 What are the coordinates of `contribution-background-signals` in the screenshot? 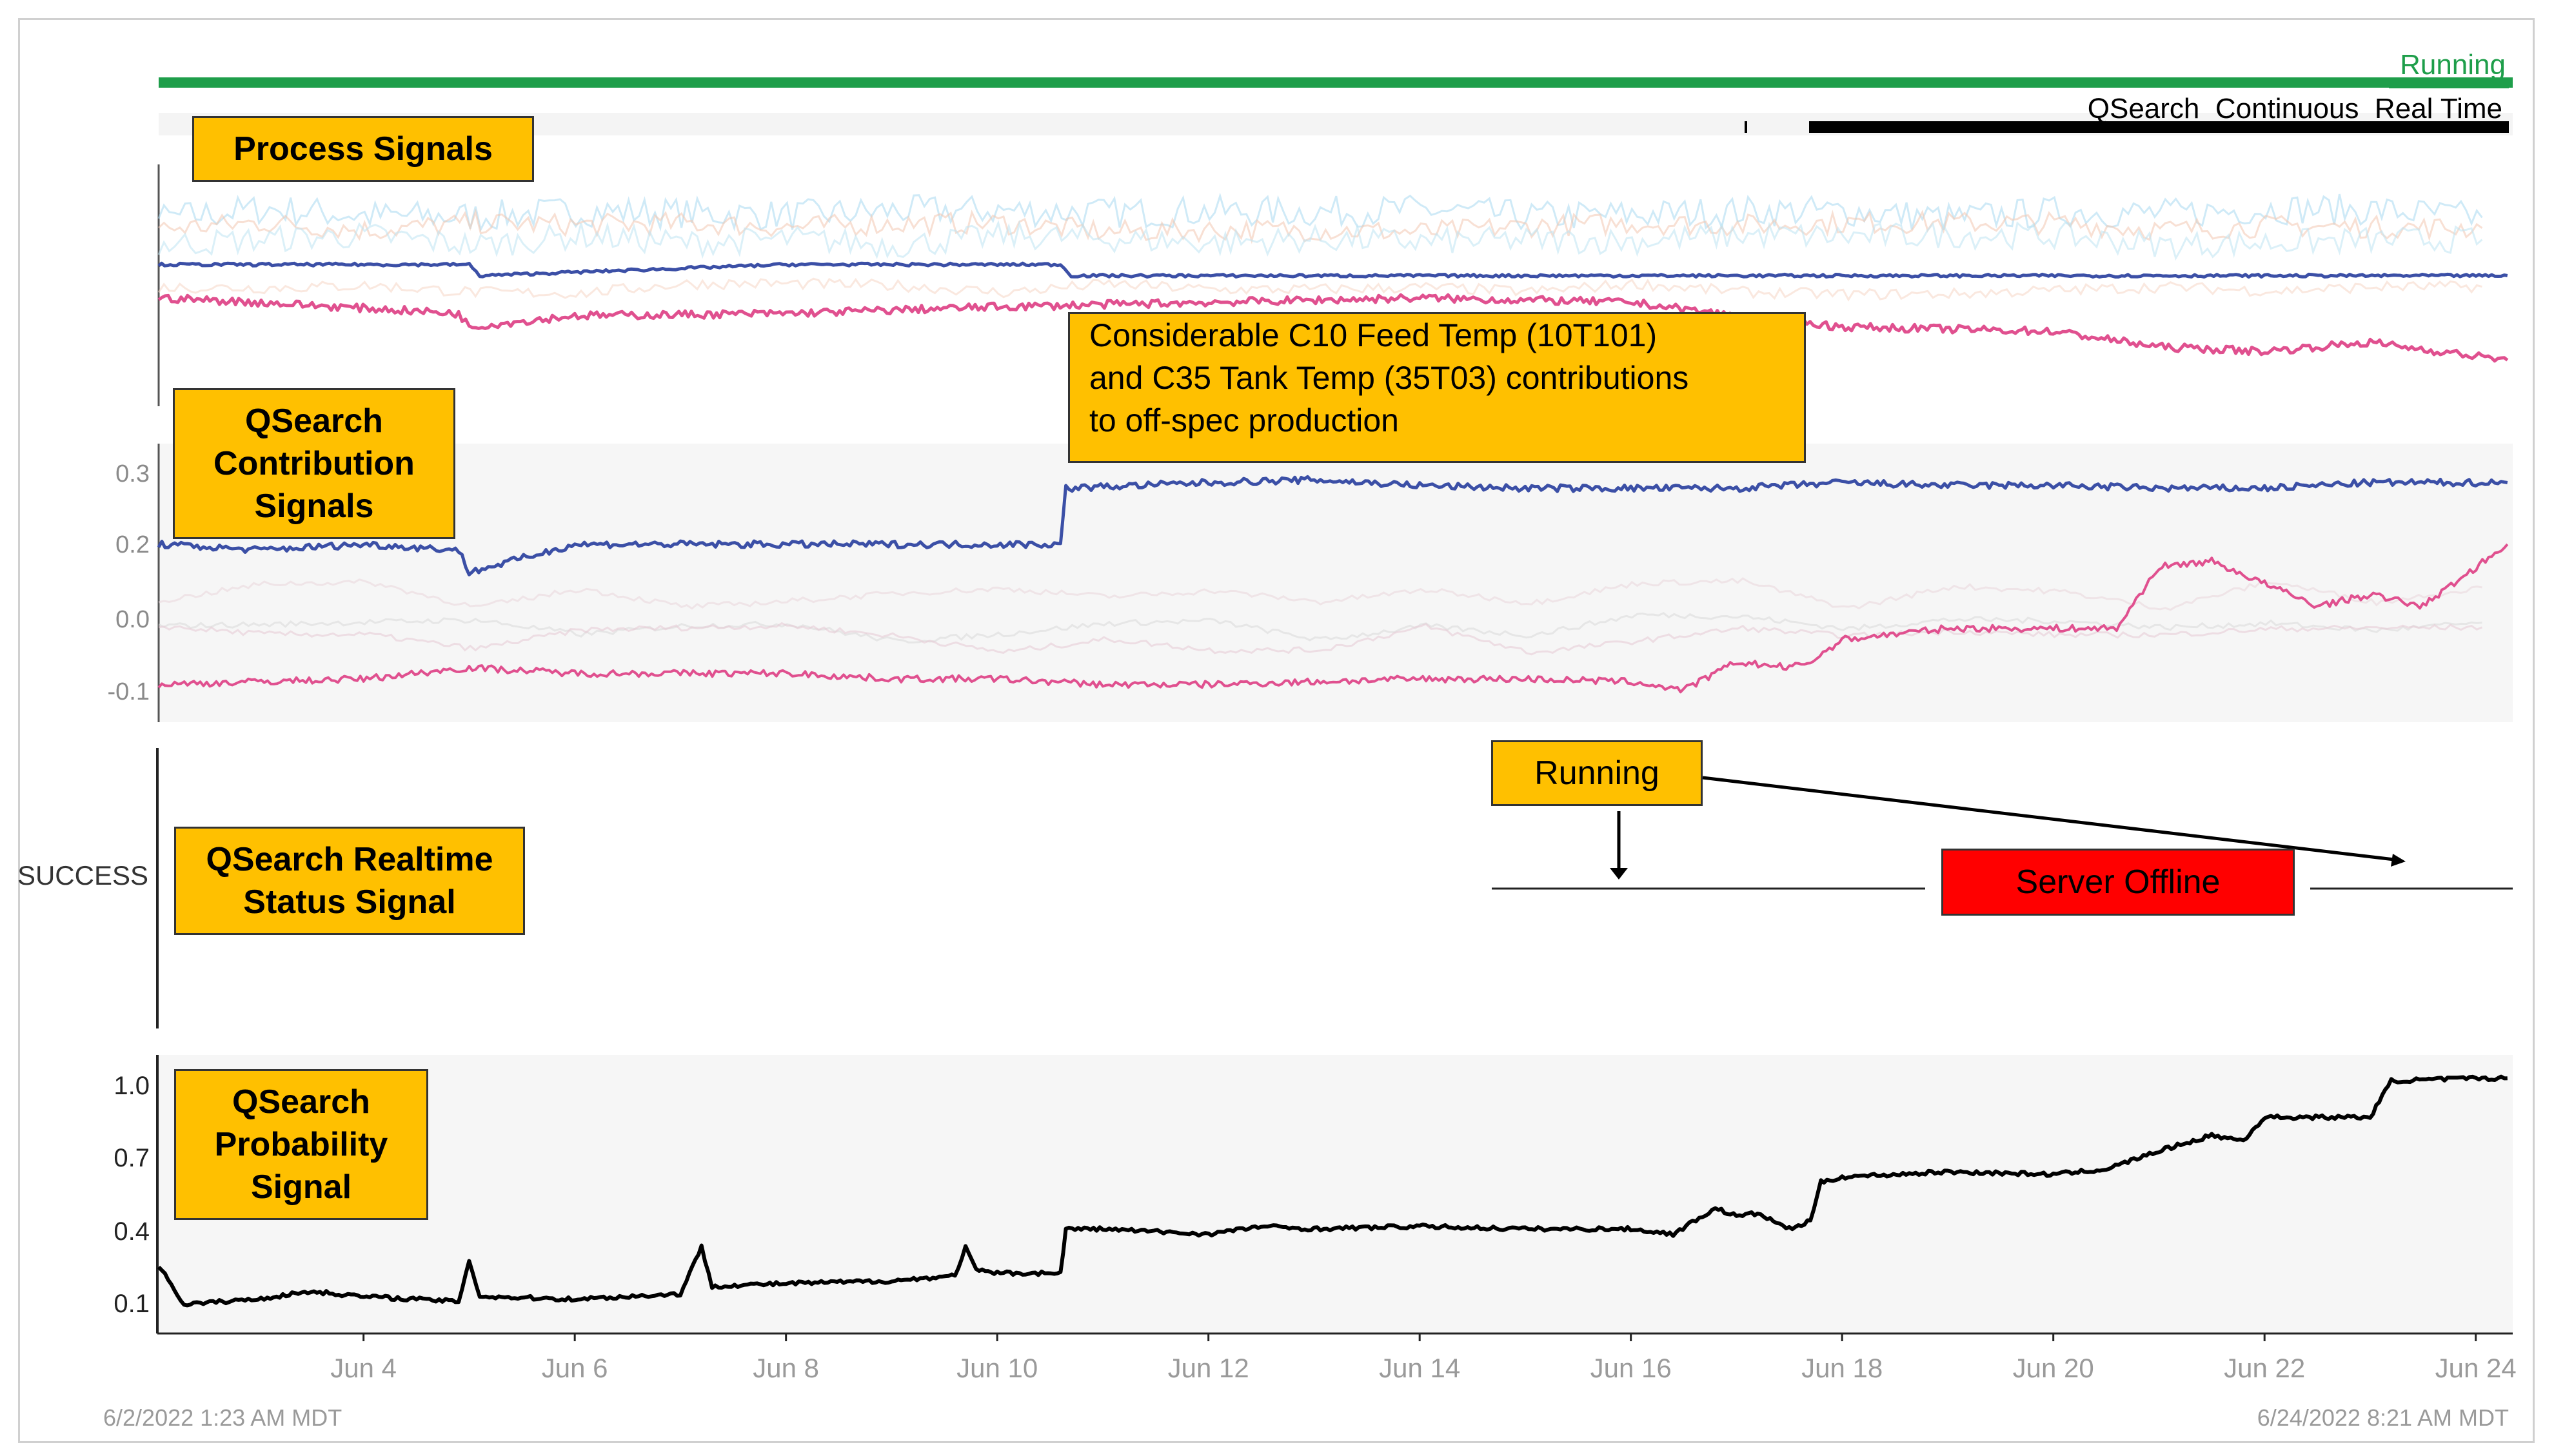 It's located at (1320, 616).